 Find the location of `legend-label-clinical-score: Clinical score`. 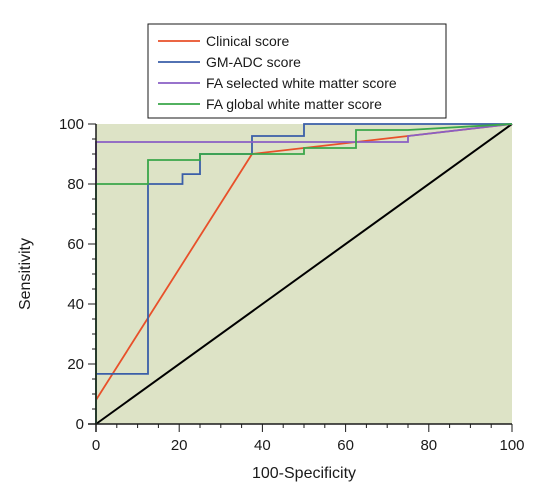

legend-label-clinical-score: Clinical score is located at coordinates (247, 41).